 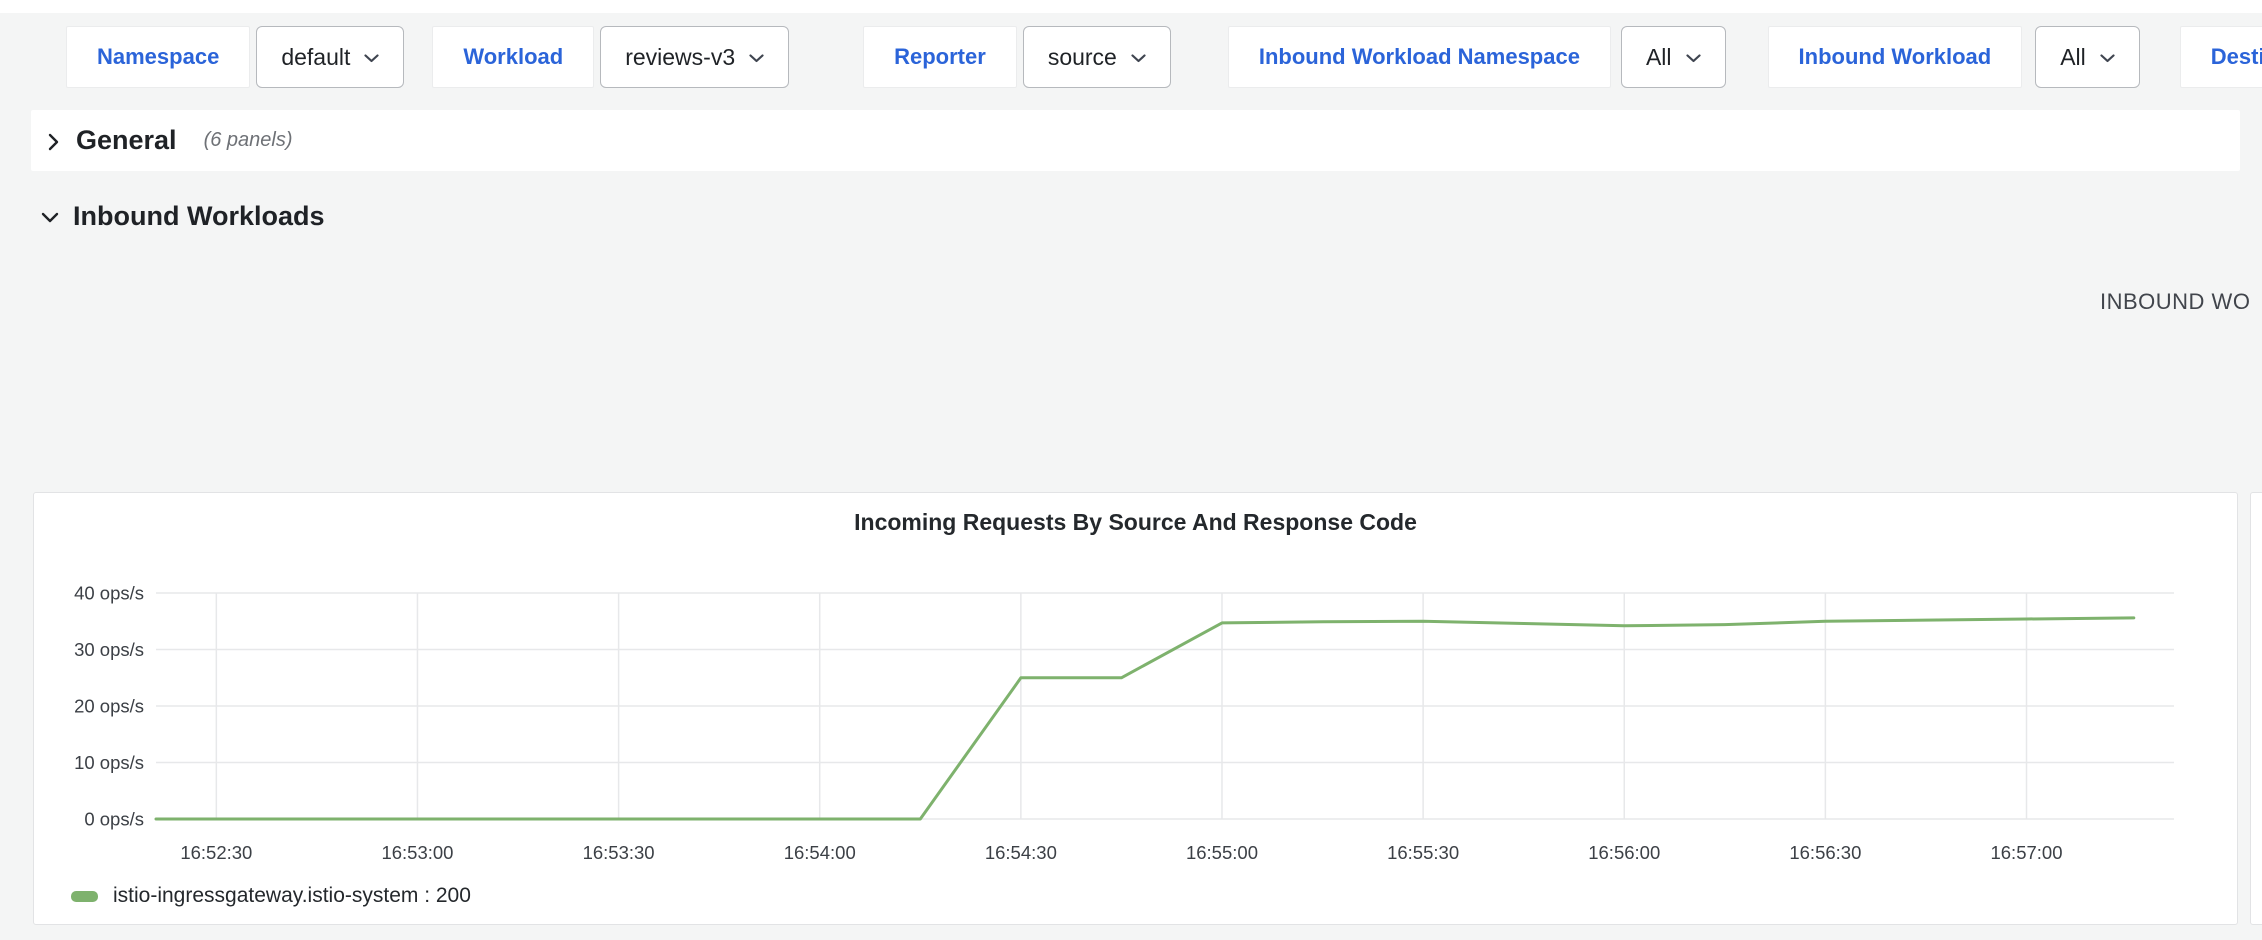 I want to click on row-header-inbound-workloads: Inbound Workloads, so click(x=178, y=216).